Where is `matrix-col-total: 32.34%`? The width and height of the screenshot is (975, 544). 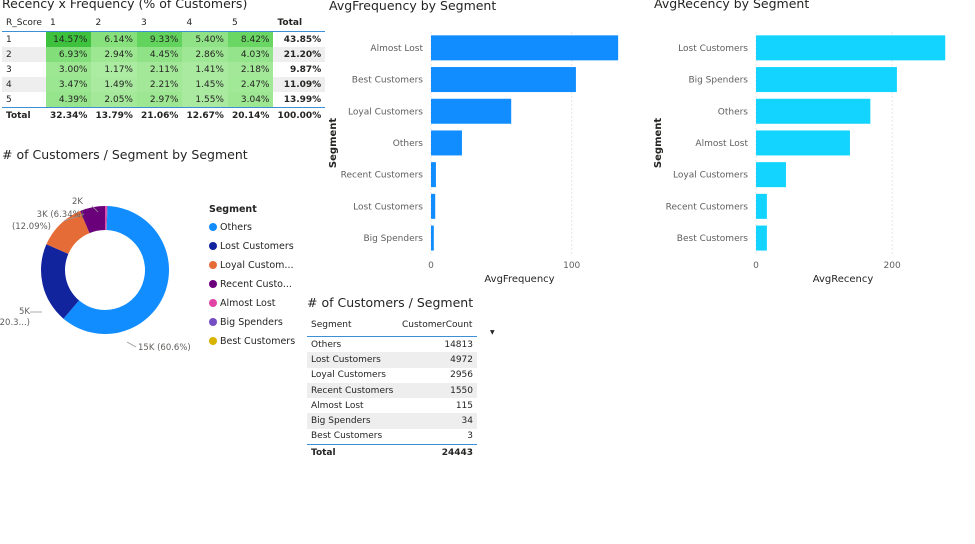
matrix-col-total: 32.34% is located at coordinates (68, 115).